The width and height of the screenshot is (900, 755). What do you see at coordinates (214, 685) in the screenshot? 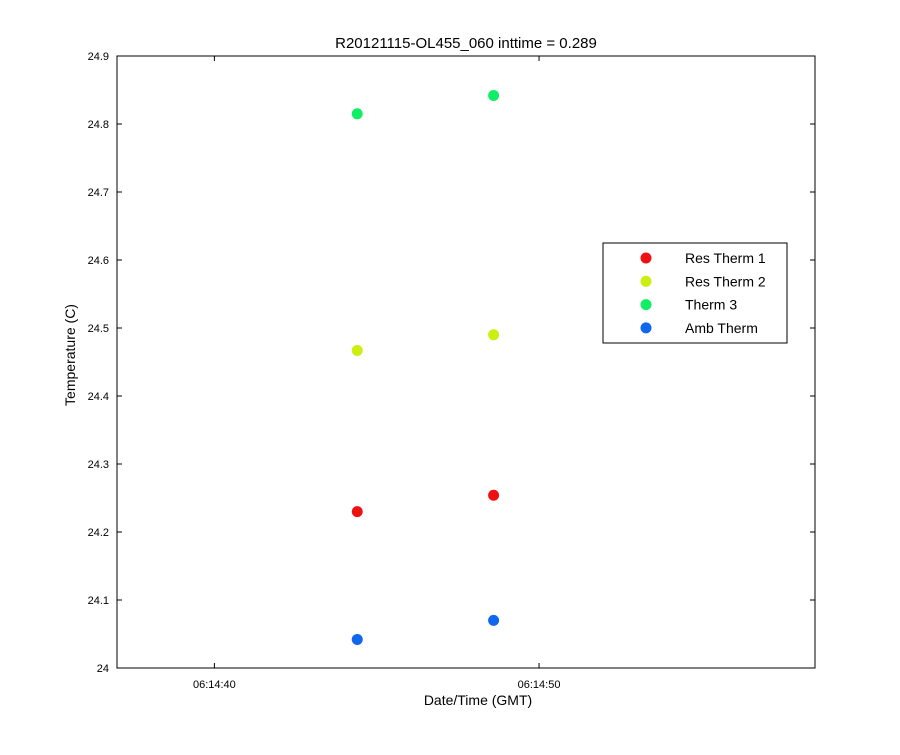
I see `x-tick-label: 06:14:40` at bounding box center [214, 685].